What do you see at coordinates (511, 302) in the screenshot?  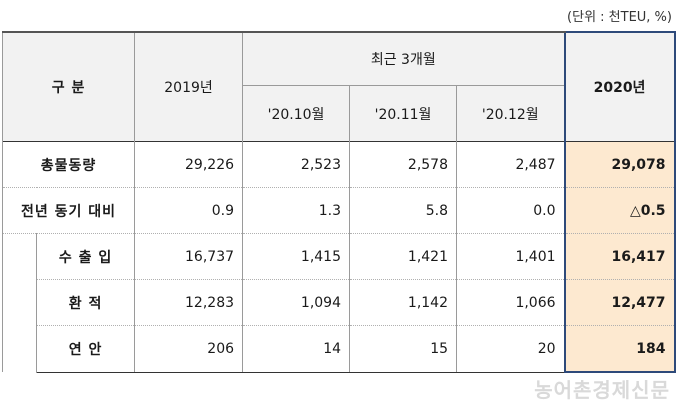 I see `cell-dec: 1,066` at bounding box center [511, 302].